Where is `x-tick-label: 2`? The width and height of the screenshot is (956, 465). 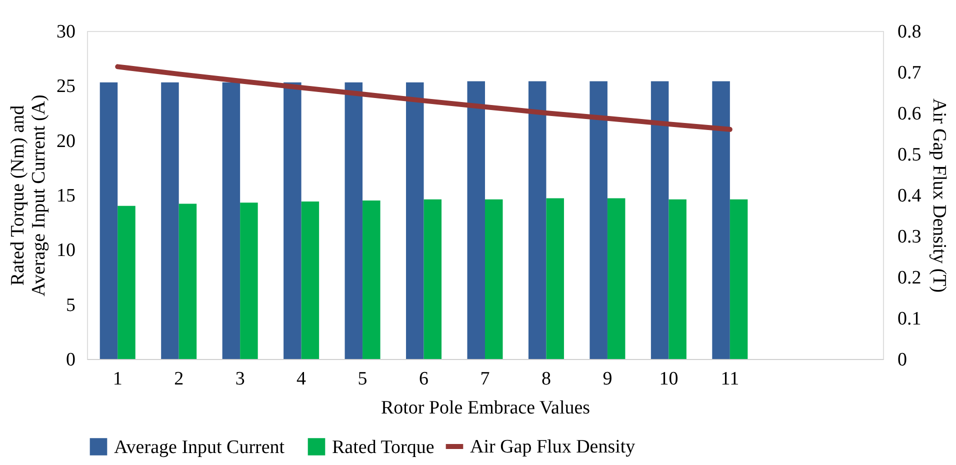 x-tick-label: 2 is located at coordinates (179, 379).